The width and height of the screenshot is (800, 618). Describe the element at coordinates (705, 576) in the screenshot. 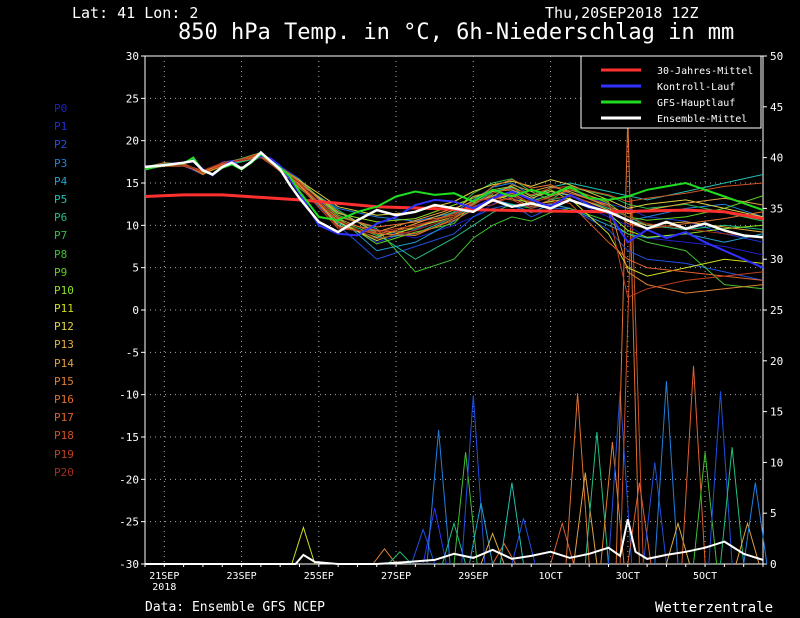

I see `xtick-label: 5OCT` at that location.